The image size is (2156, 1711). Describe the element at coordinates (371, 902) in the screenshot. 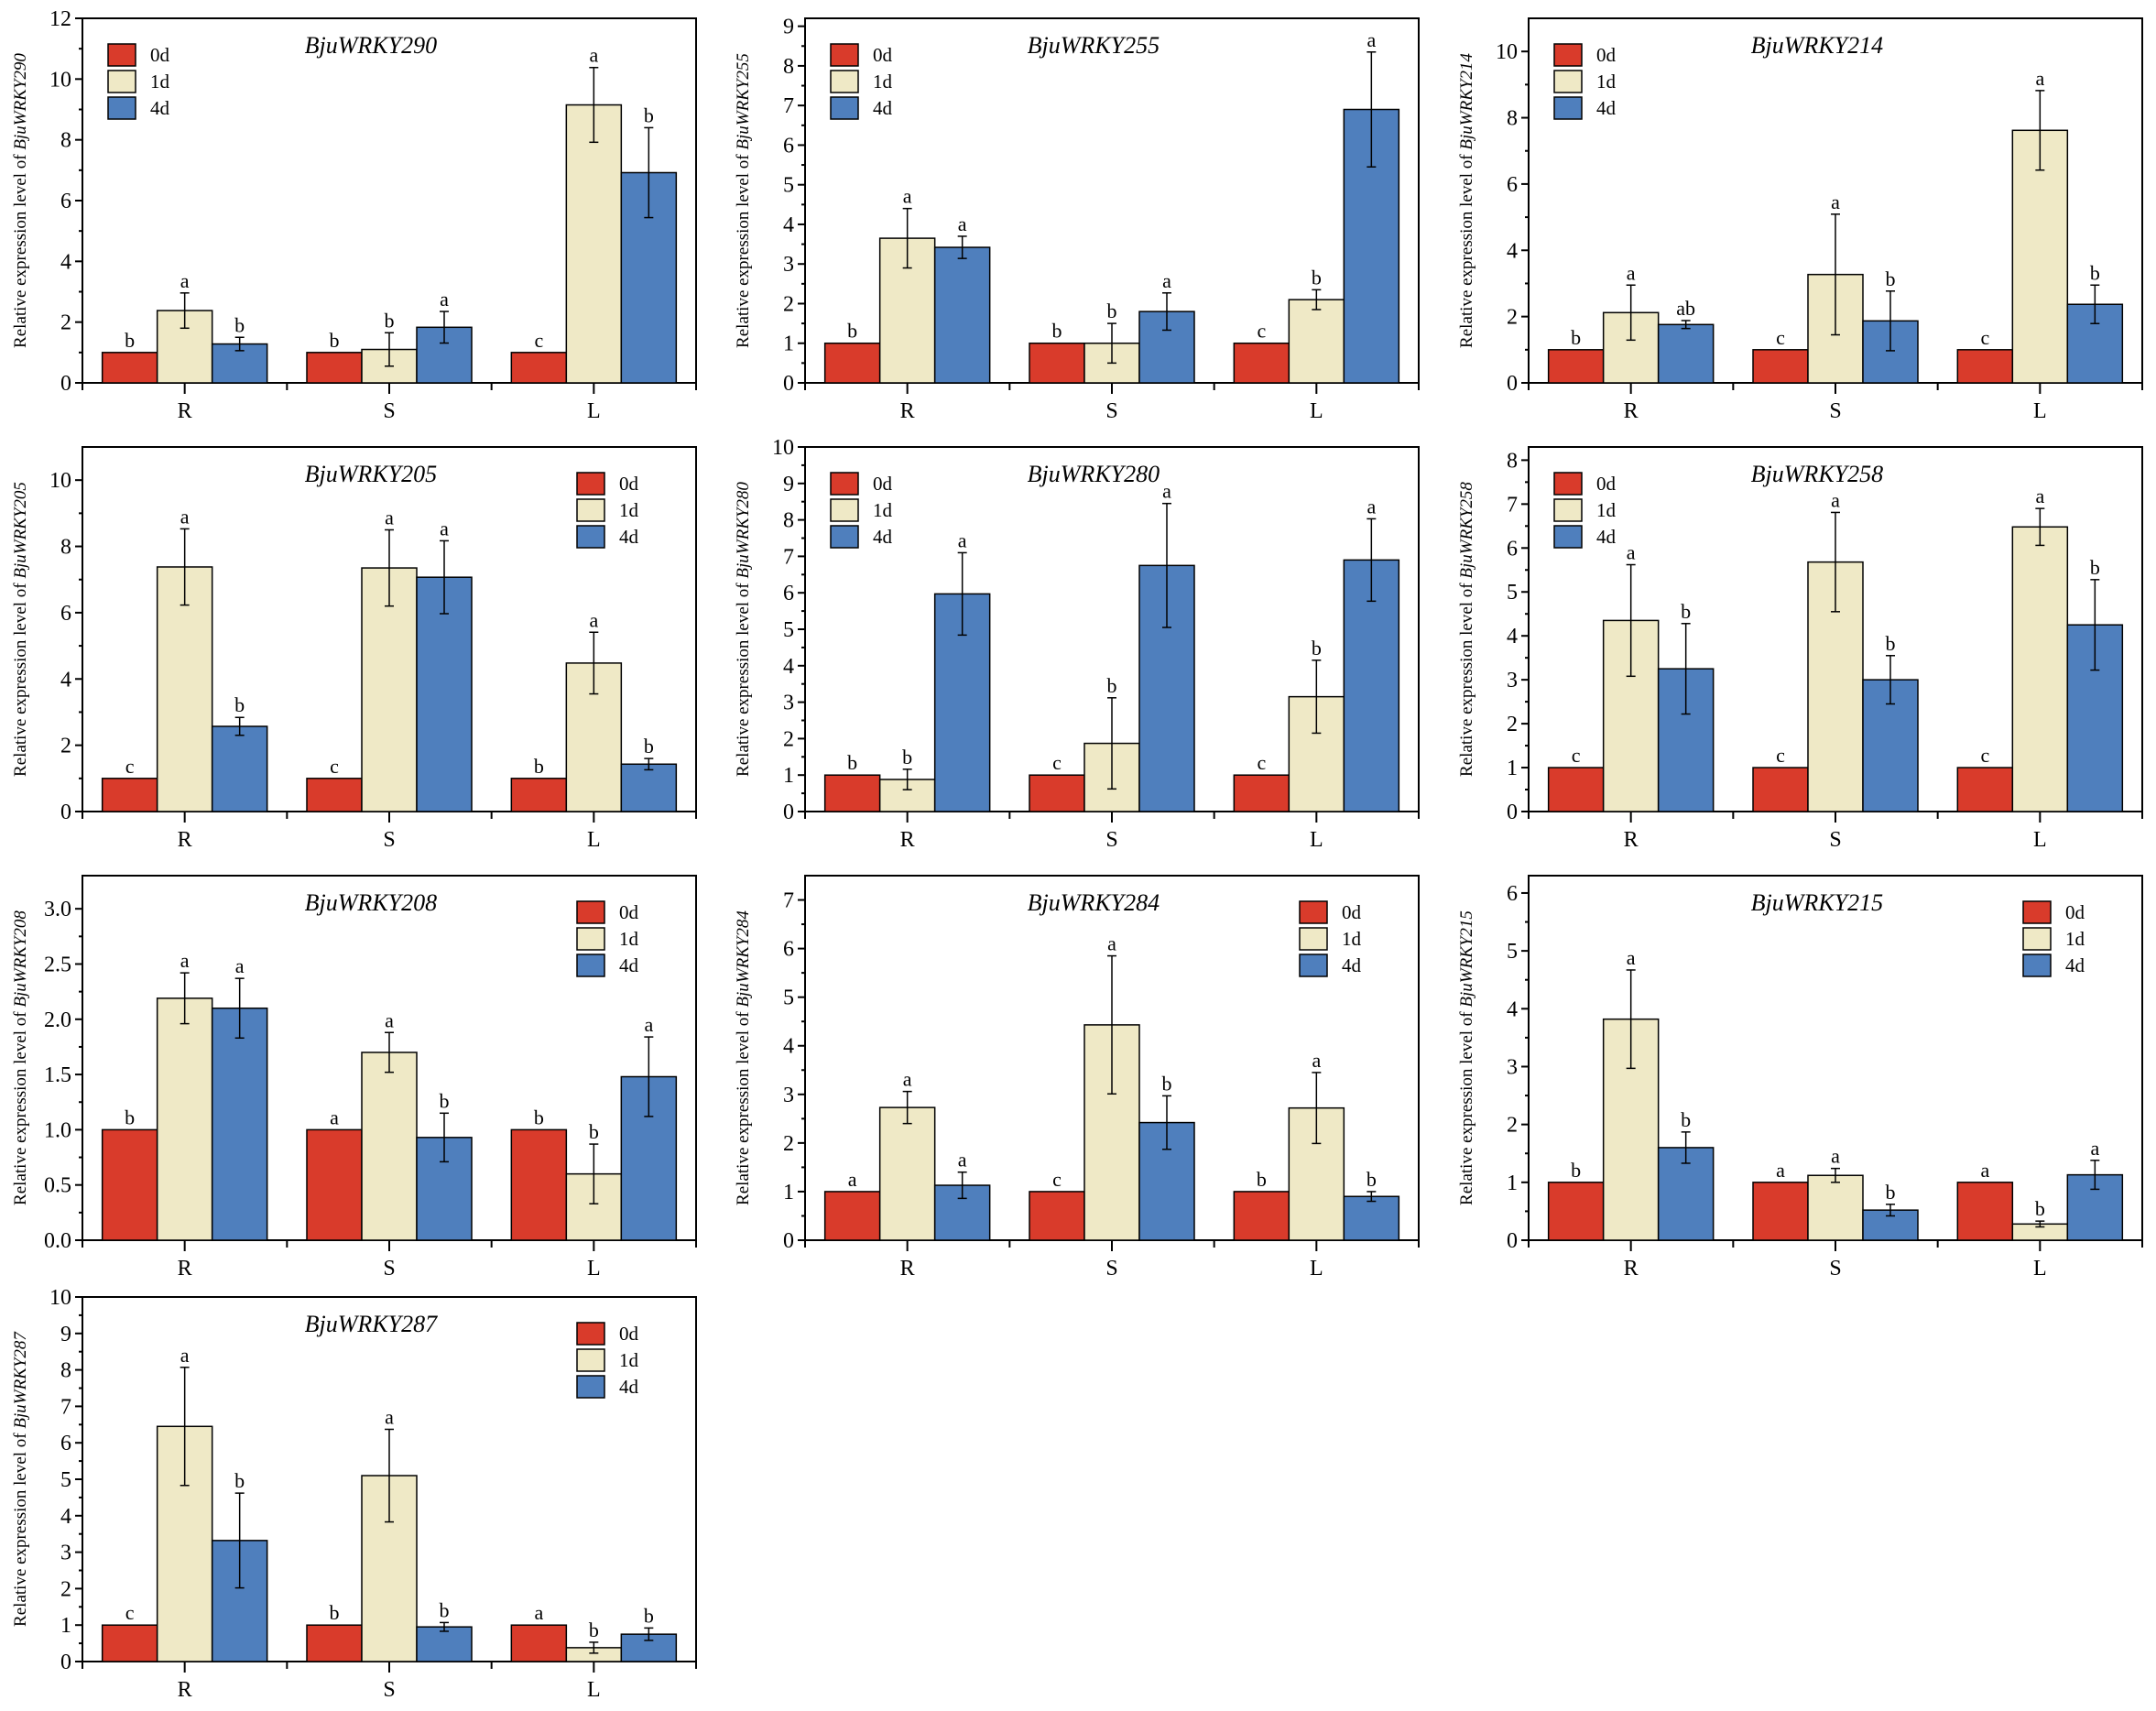

I see `chart-title: BjuWRKY208` at that location.